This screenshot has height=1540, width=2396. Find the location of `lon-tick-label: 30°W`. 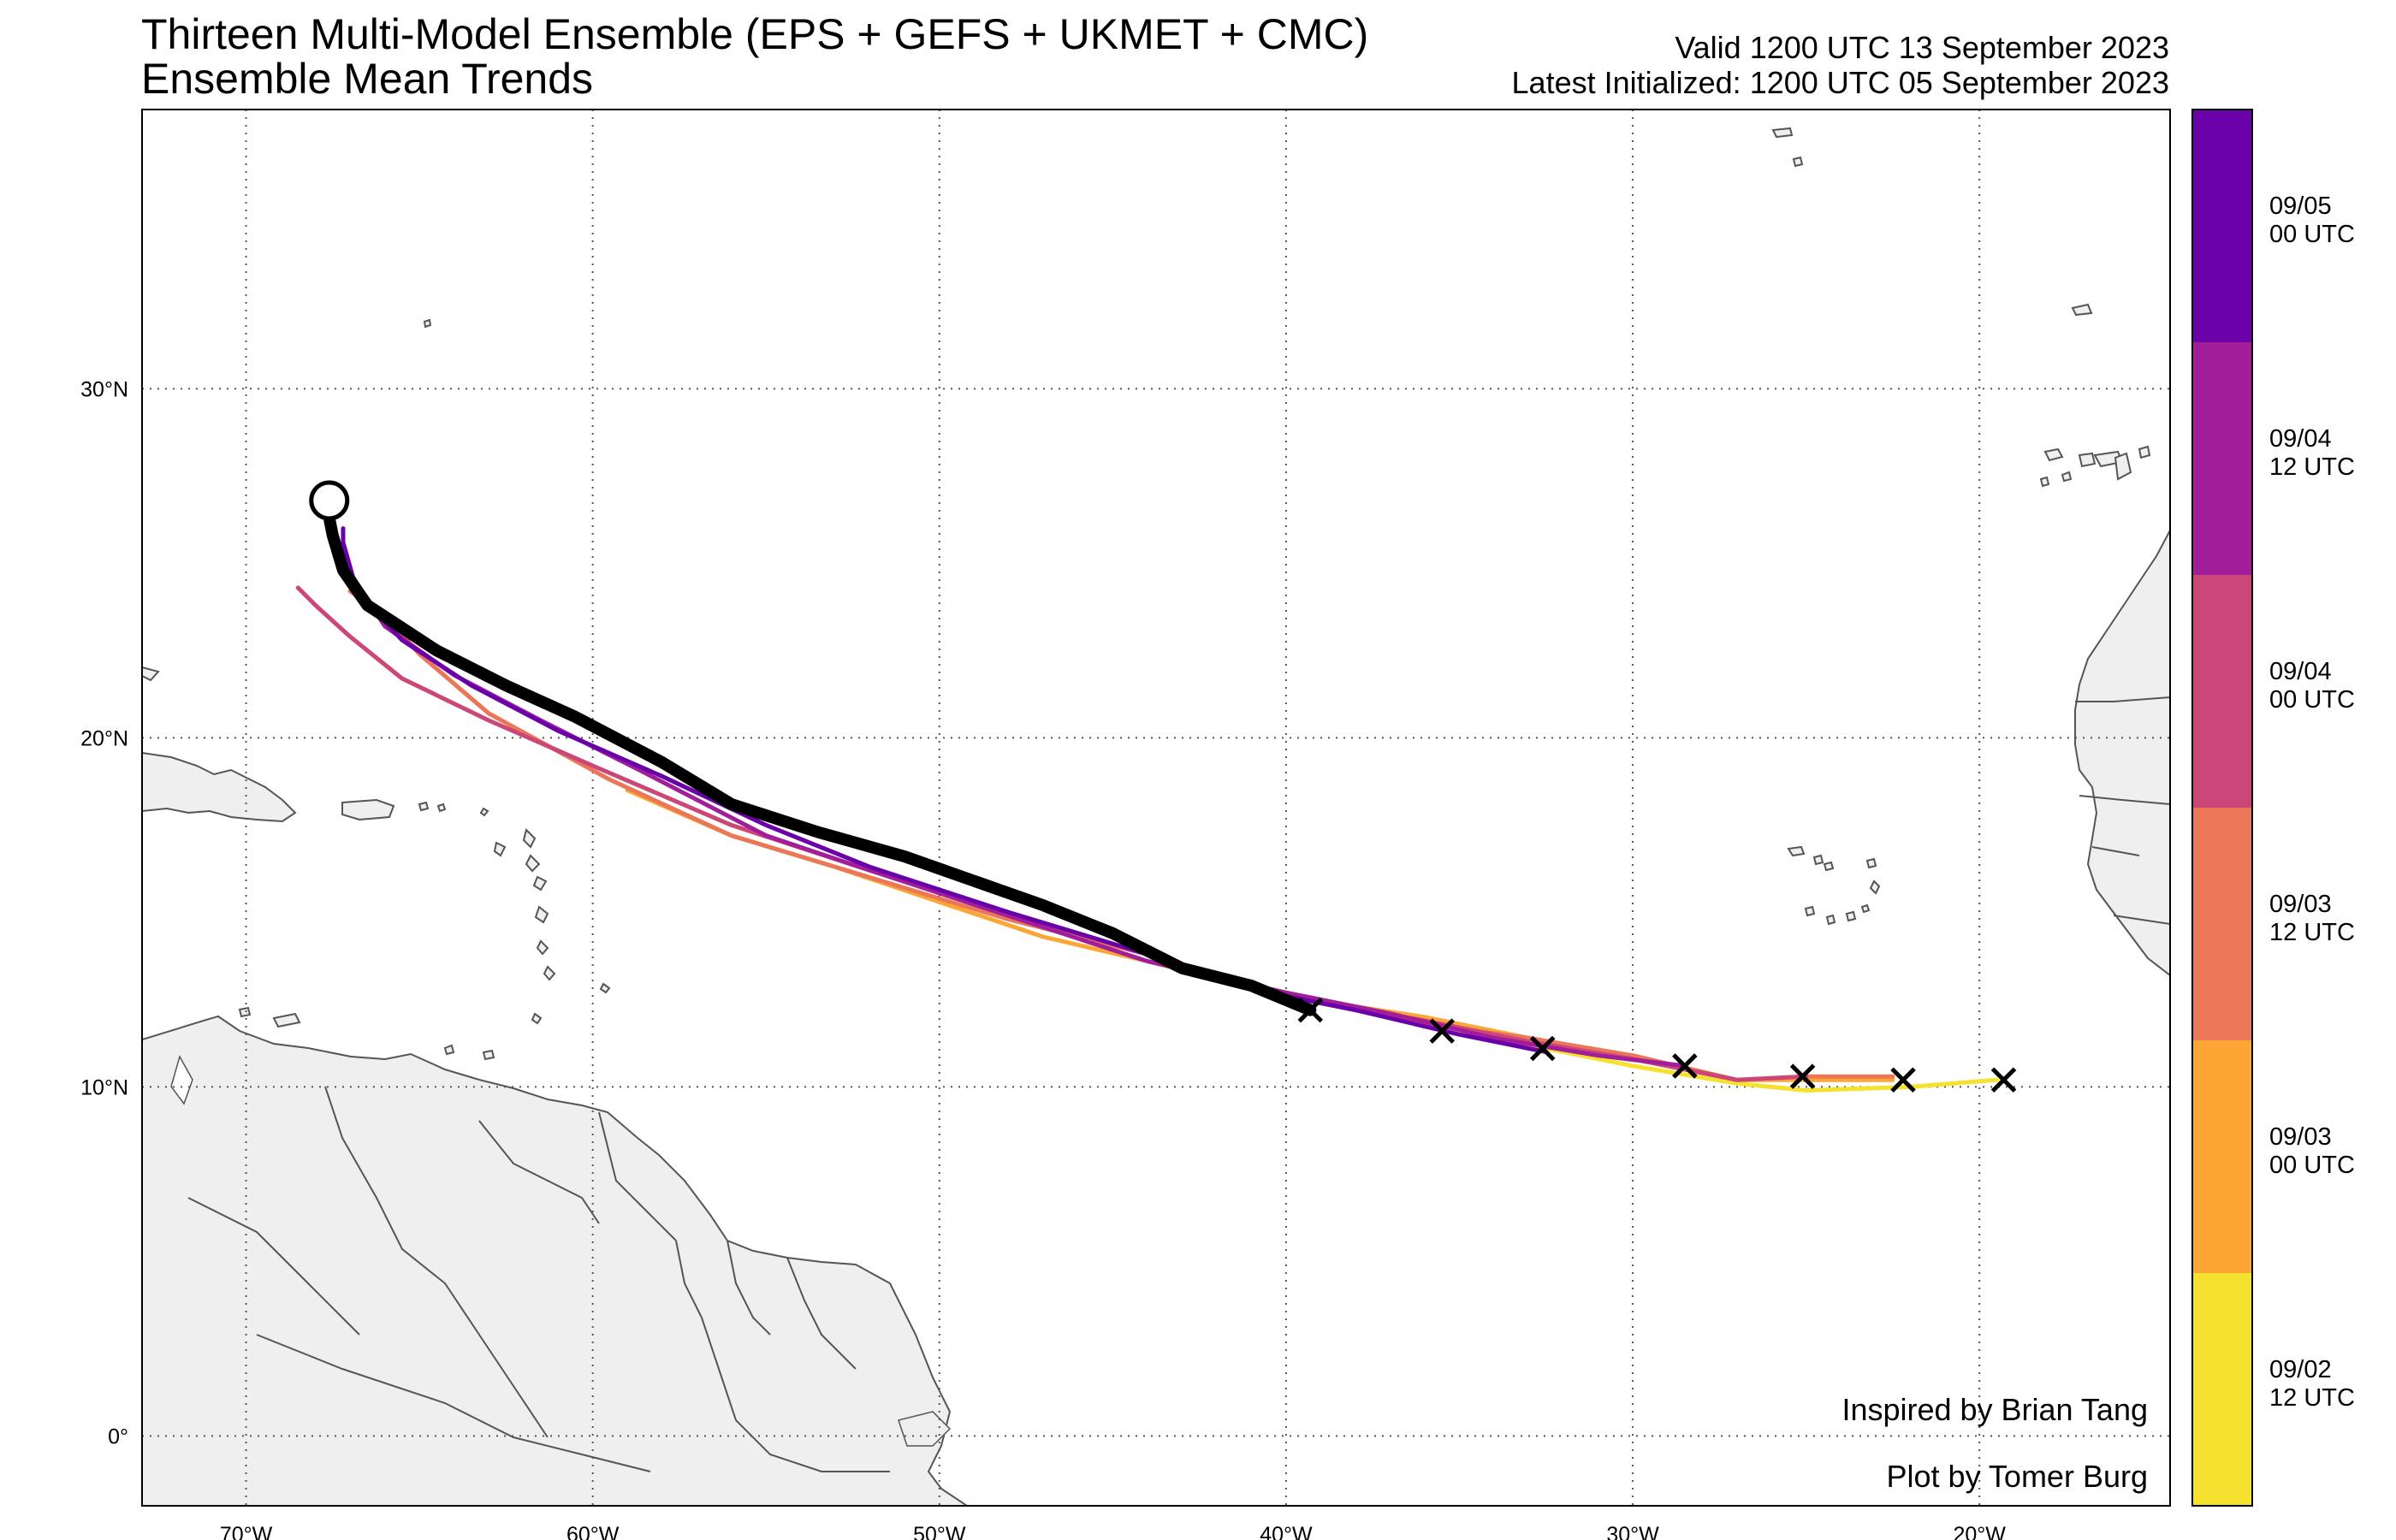

lon-tick-label: 30°W is located at coordinates (1632, 1531).